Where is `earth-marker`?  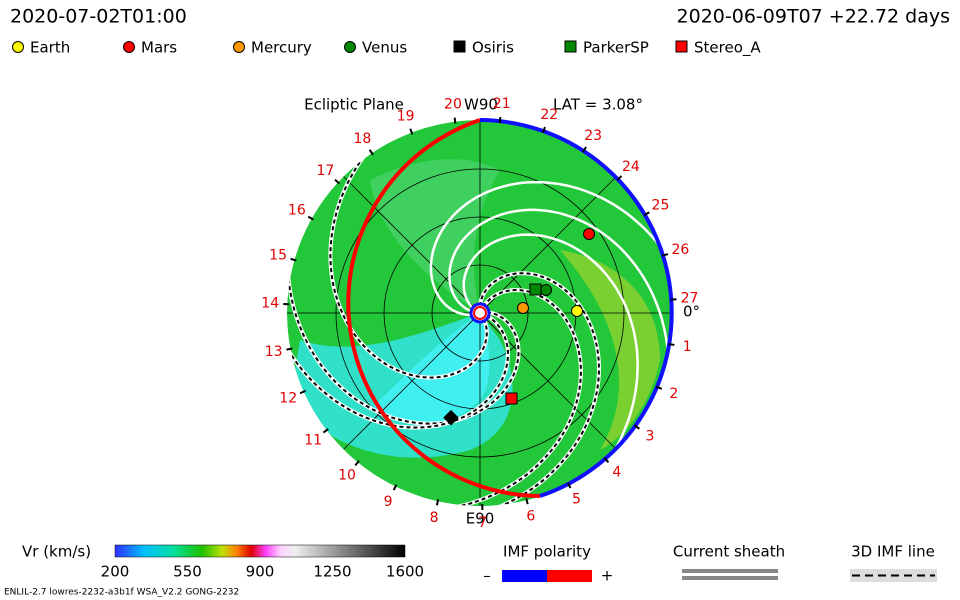
earth-marker is located at coordinates (577, 311).